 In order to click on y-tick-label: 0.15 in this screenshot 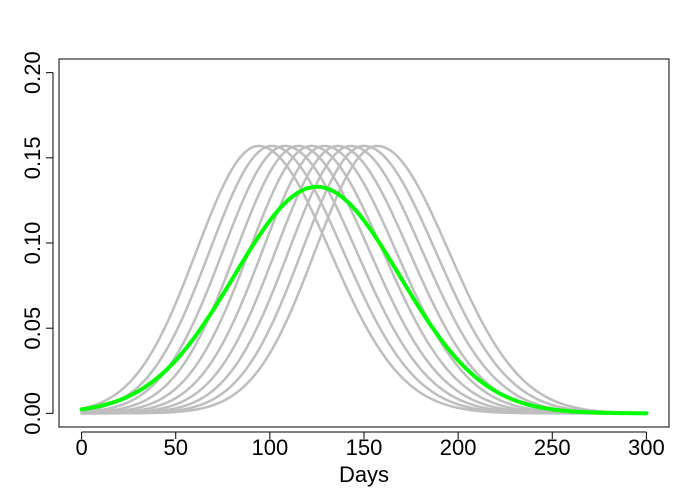, I will do `click(32, 157)`.